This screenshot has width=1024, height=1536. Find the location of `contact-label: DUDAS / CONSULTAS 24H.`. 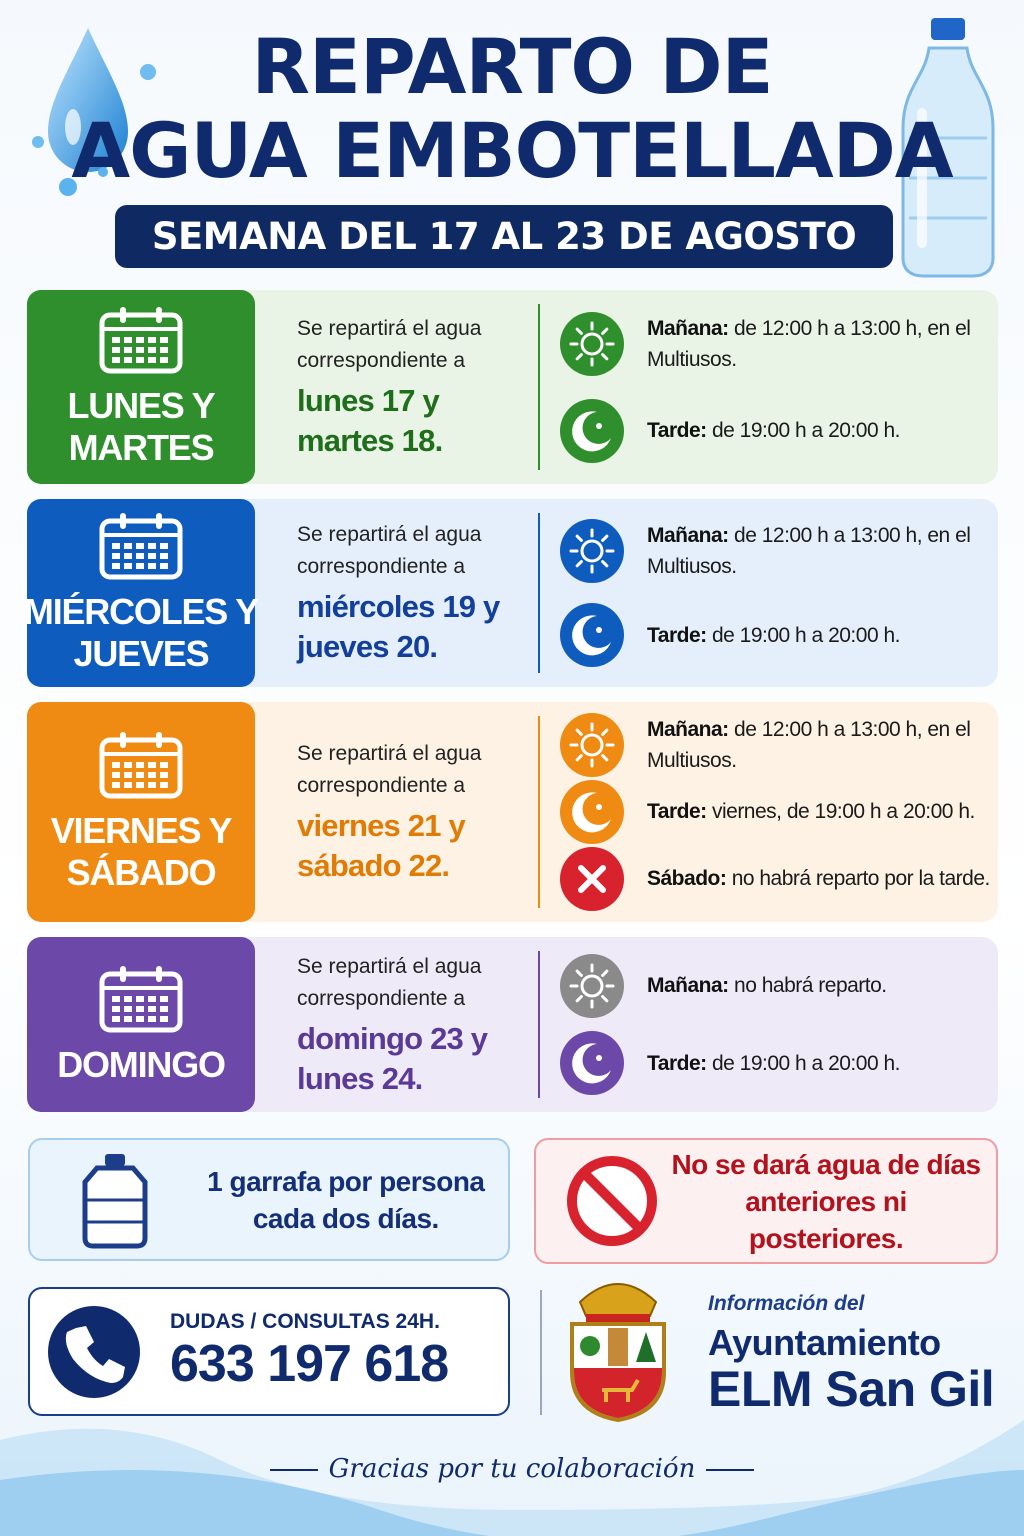

contact-label: DUDAS / CONSULTAS 24H. is located at coordinates (305, 1321).